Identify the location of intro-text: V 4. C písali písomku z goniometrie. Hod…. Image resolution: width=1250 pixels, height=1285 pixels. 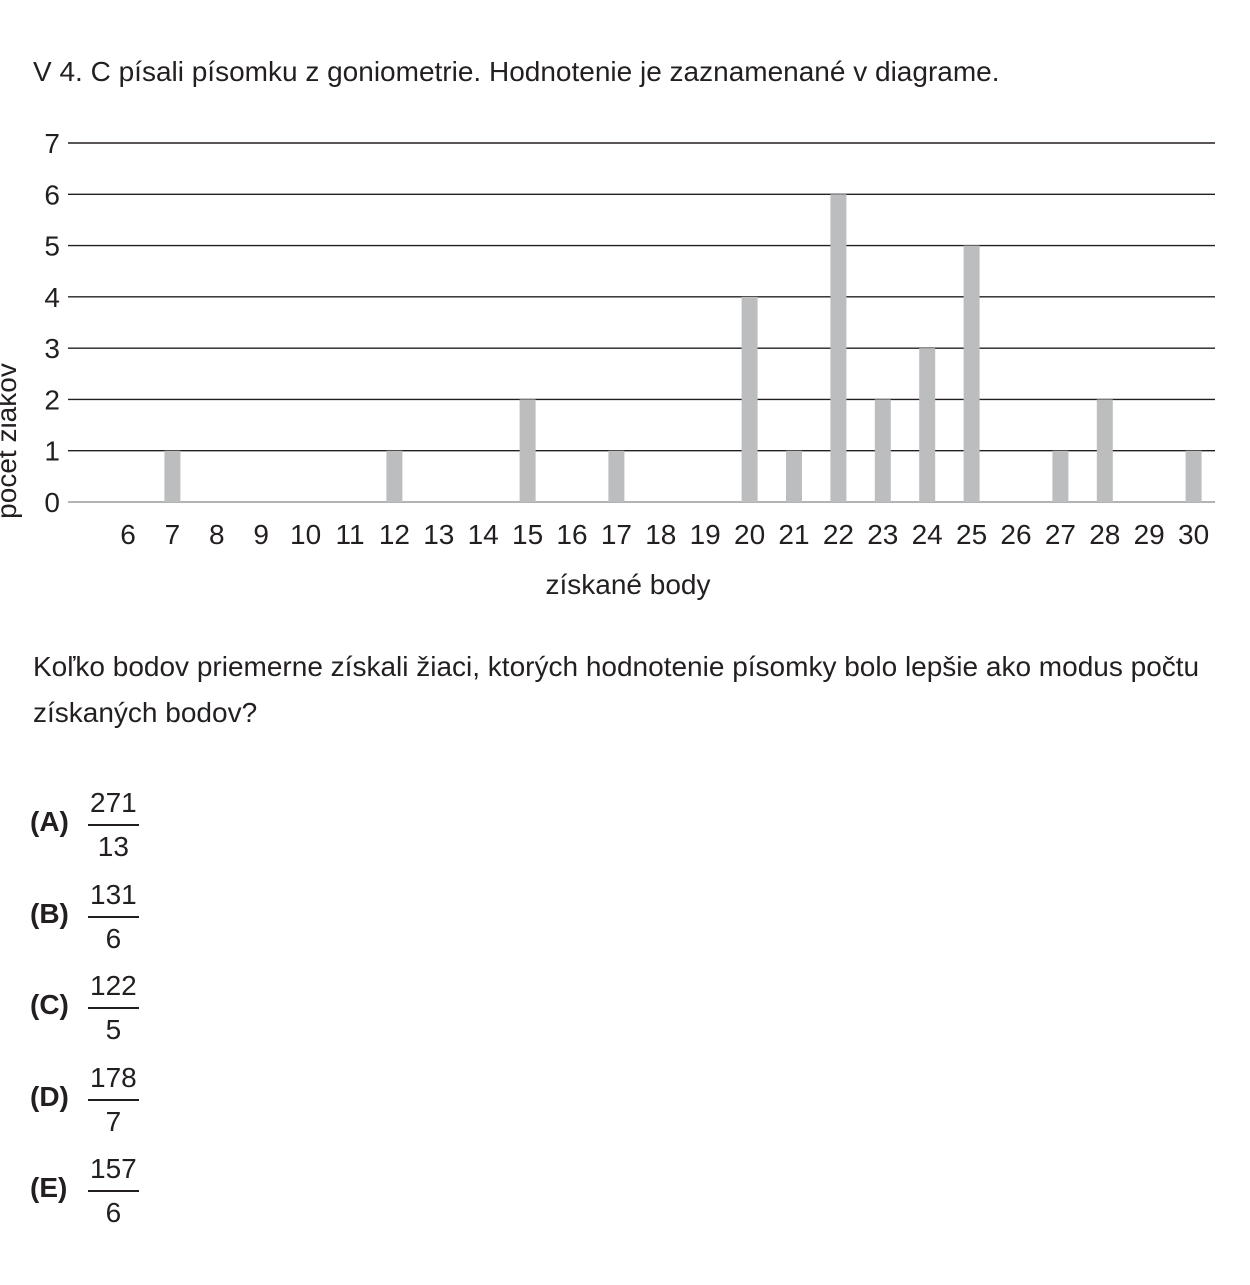
(516, 71).